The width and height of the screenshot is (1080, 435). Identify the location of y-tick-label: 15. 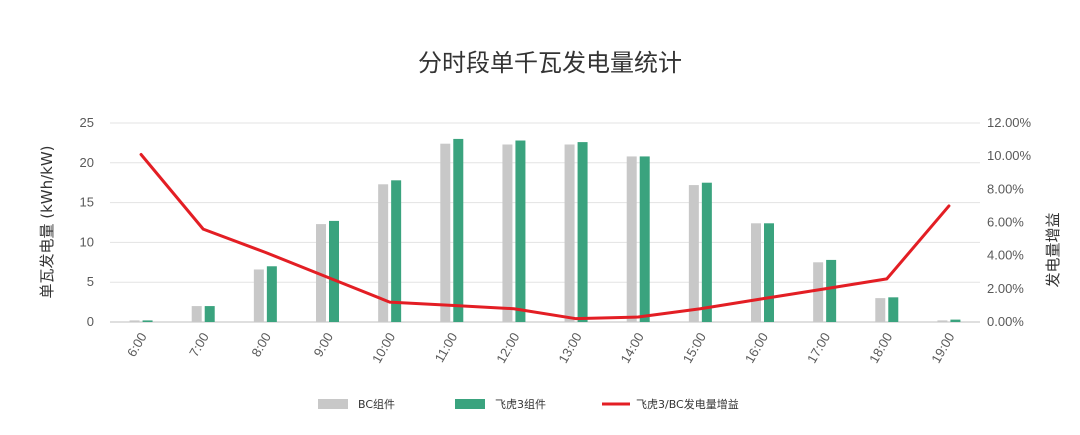
(87, 202).